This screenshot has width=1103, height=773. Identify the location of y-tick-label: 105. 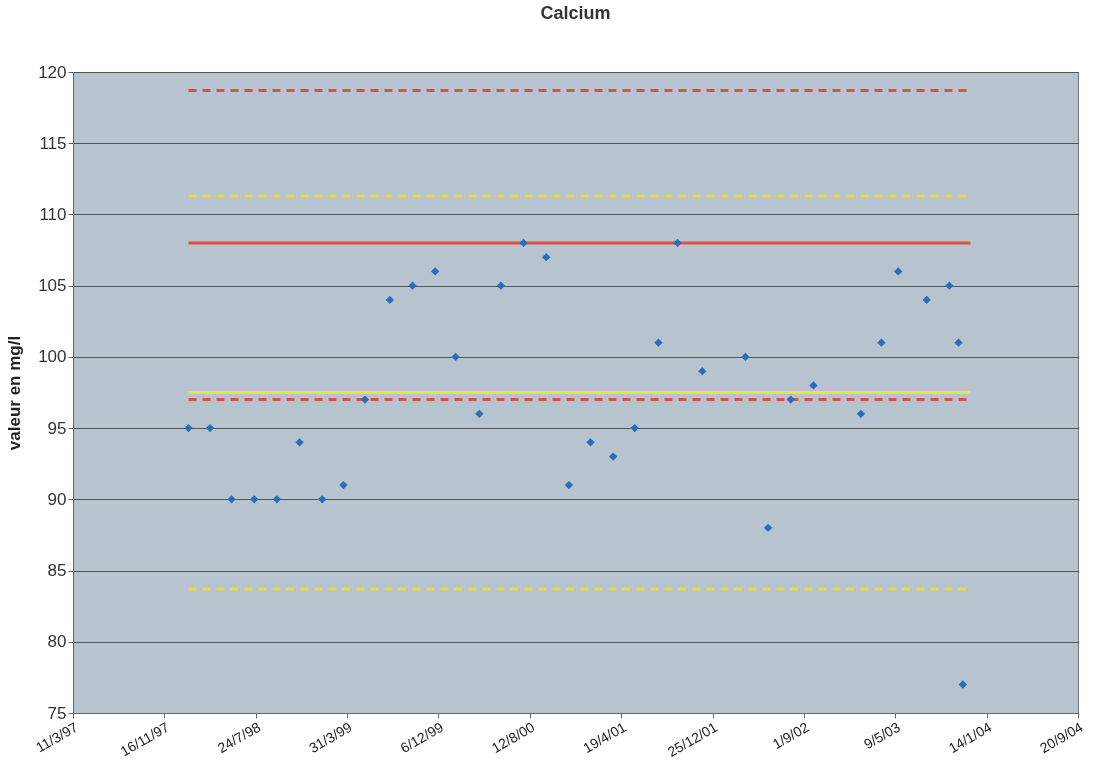
(52, 286).